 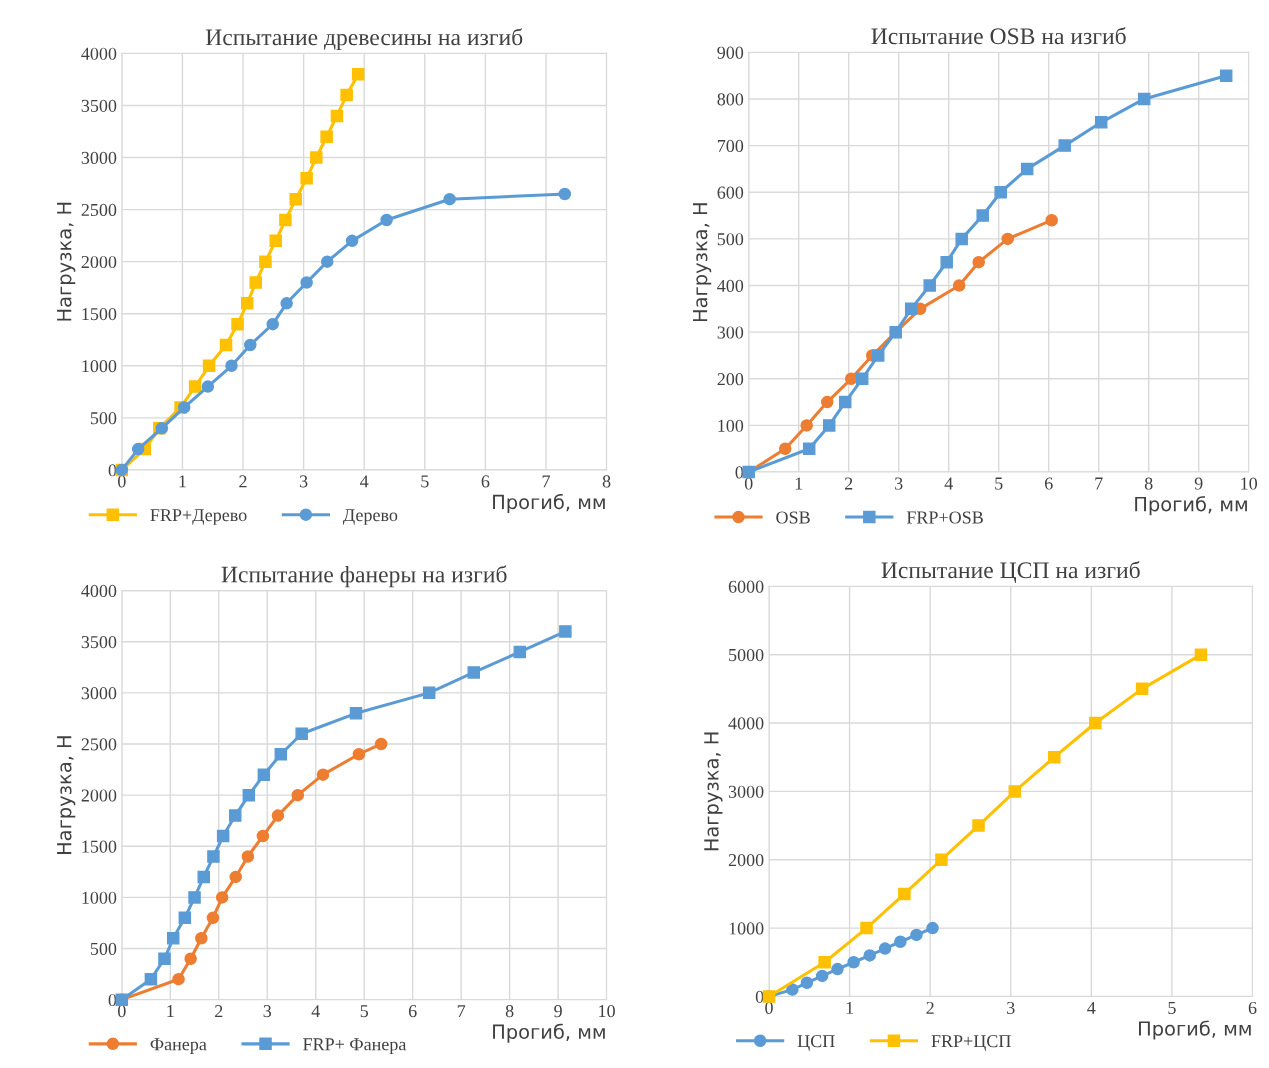 What do you see at coordinates (1172, 1008) in the screenshot?
I see `x-tick-label: 5` at bounding box center [1172, 1008].